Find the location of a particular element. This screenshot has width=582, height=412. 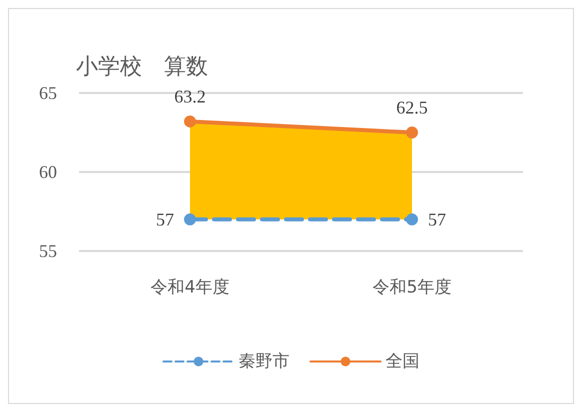

y-tick-label: 65 is located at coordinates (48, 93).